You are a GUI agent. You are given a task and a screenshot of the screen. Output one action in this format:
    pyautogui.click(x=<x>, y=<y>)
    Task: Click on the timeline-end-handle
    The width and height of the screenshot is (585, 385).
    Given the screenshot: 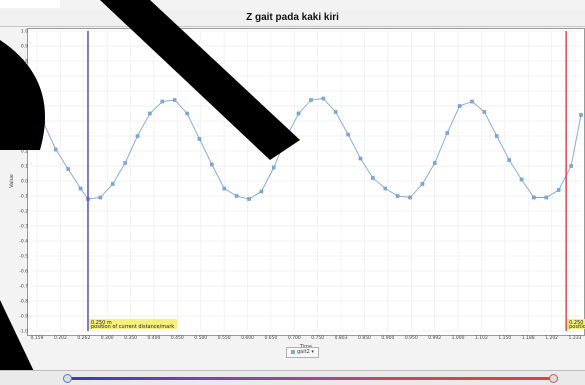 What is the action you would take?
    pyautogui.click(x=553, y=378)
    